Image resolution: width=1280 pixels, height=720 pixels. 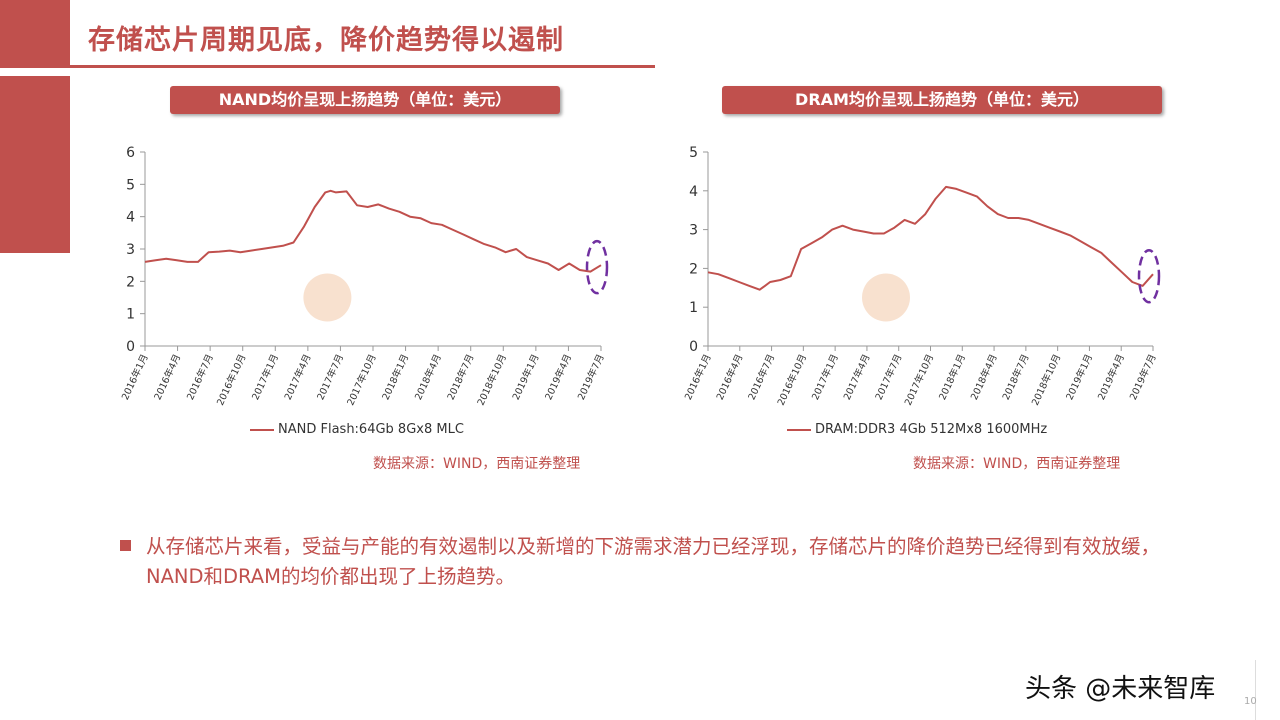 What do you see at coordinates (889, 377) in the screenshot?
I see `dram-x-tick-label: 2017年7月` at bounding box center [889, 377].